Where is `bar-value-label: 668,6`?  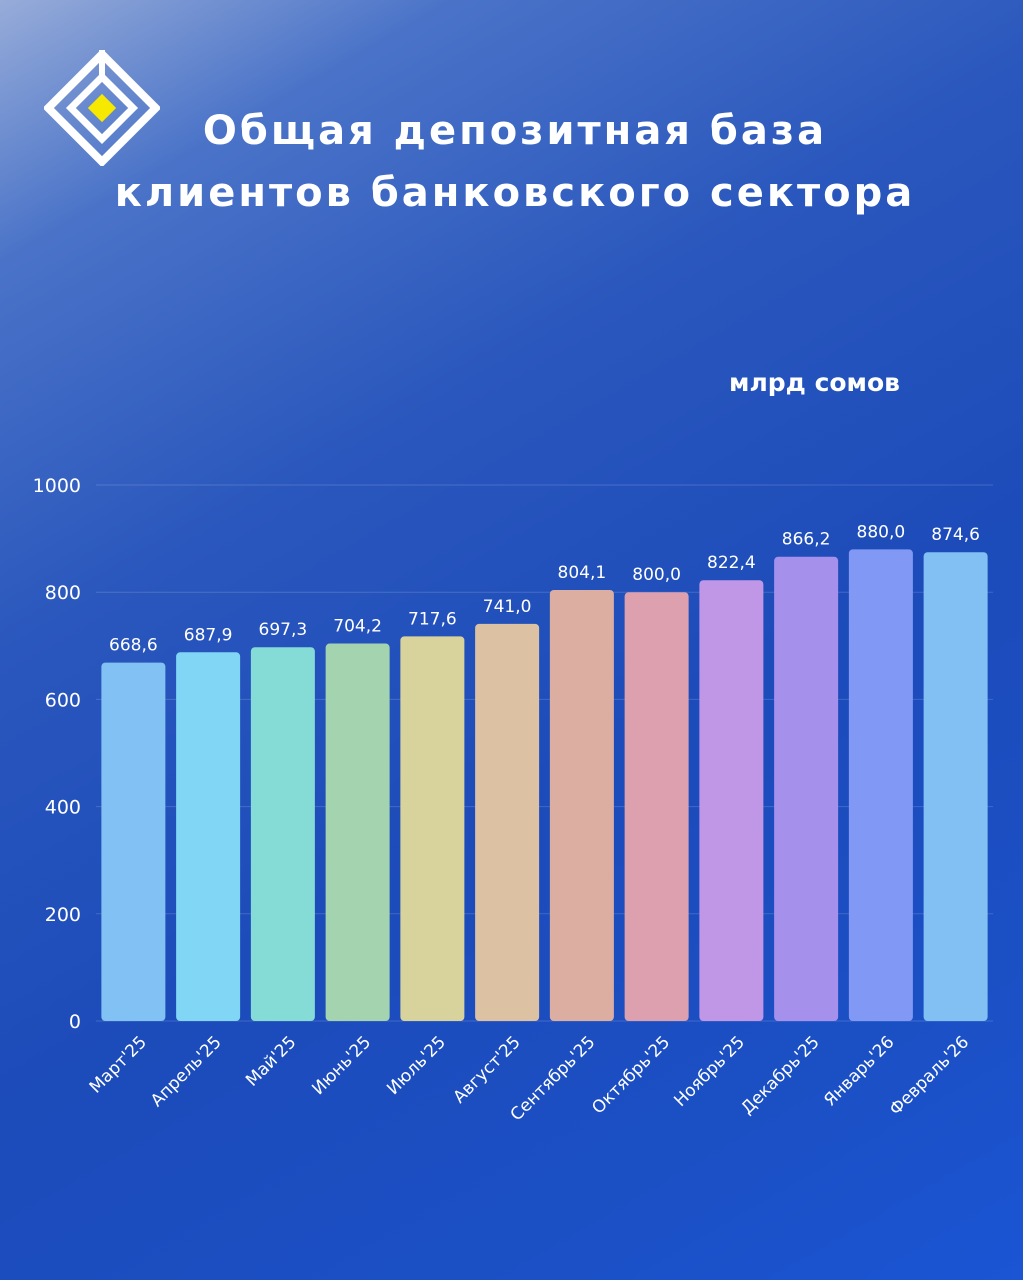
bar-value-label: 668,6 is located at coordinates (133, 646).